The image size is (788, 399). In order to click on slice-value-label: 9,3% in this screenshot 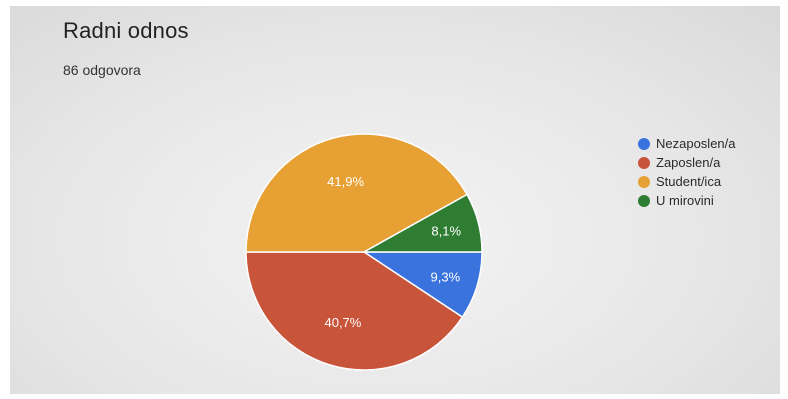, I will do `click(446, 276)`.